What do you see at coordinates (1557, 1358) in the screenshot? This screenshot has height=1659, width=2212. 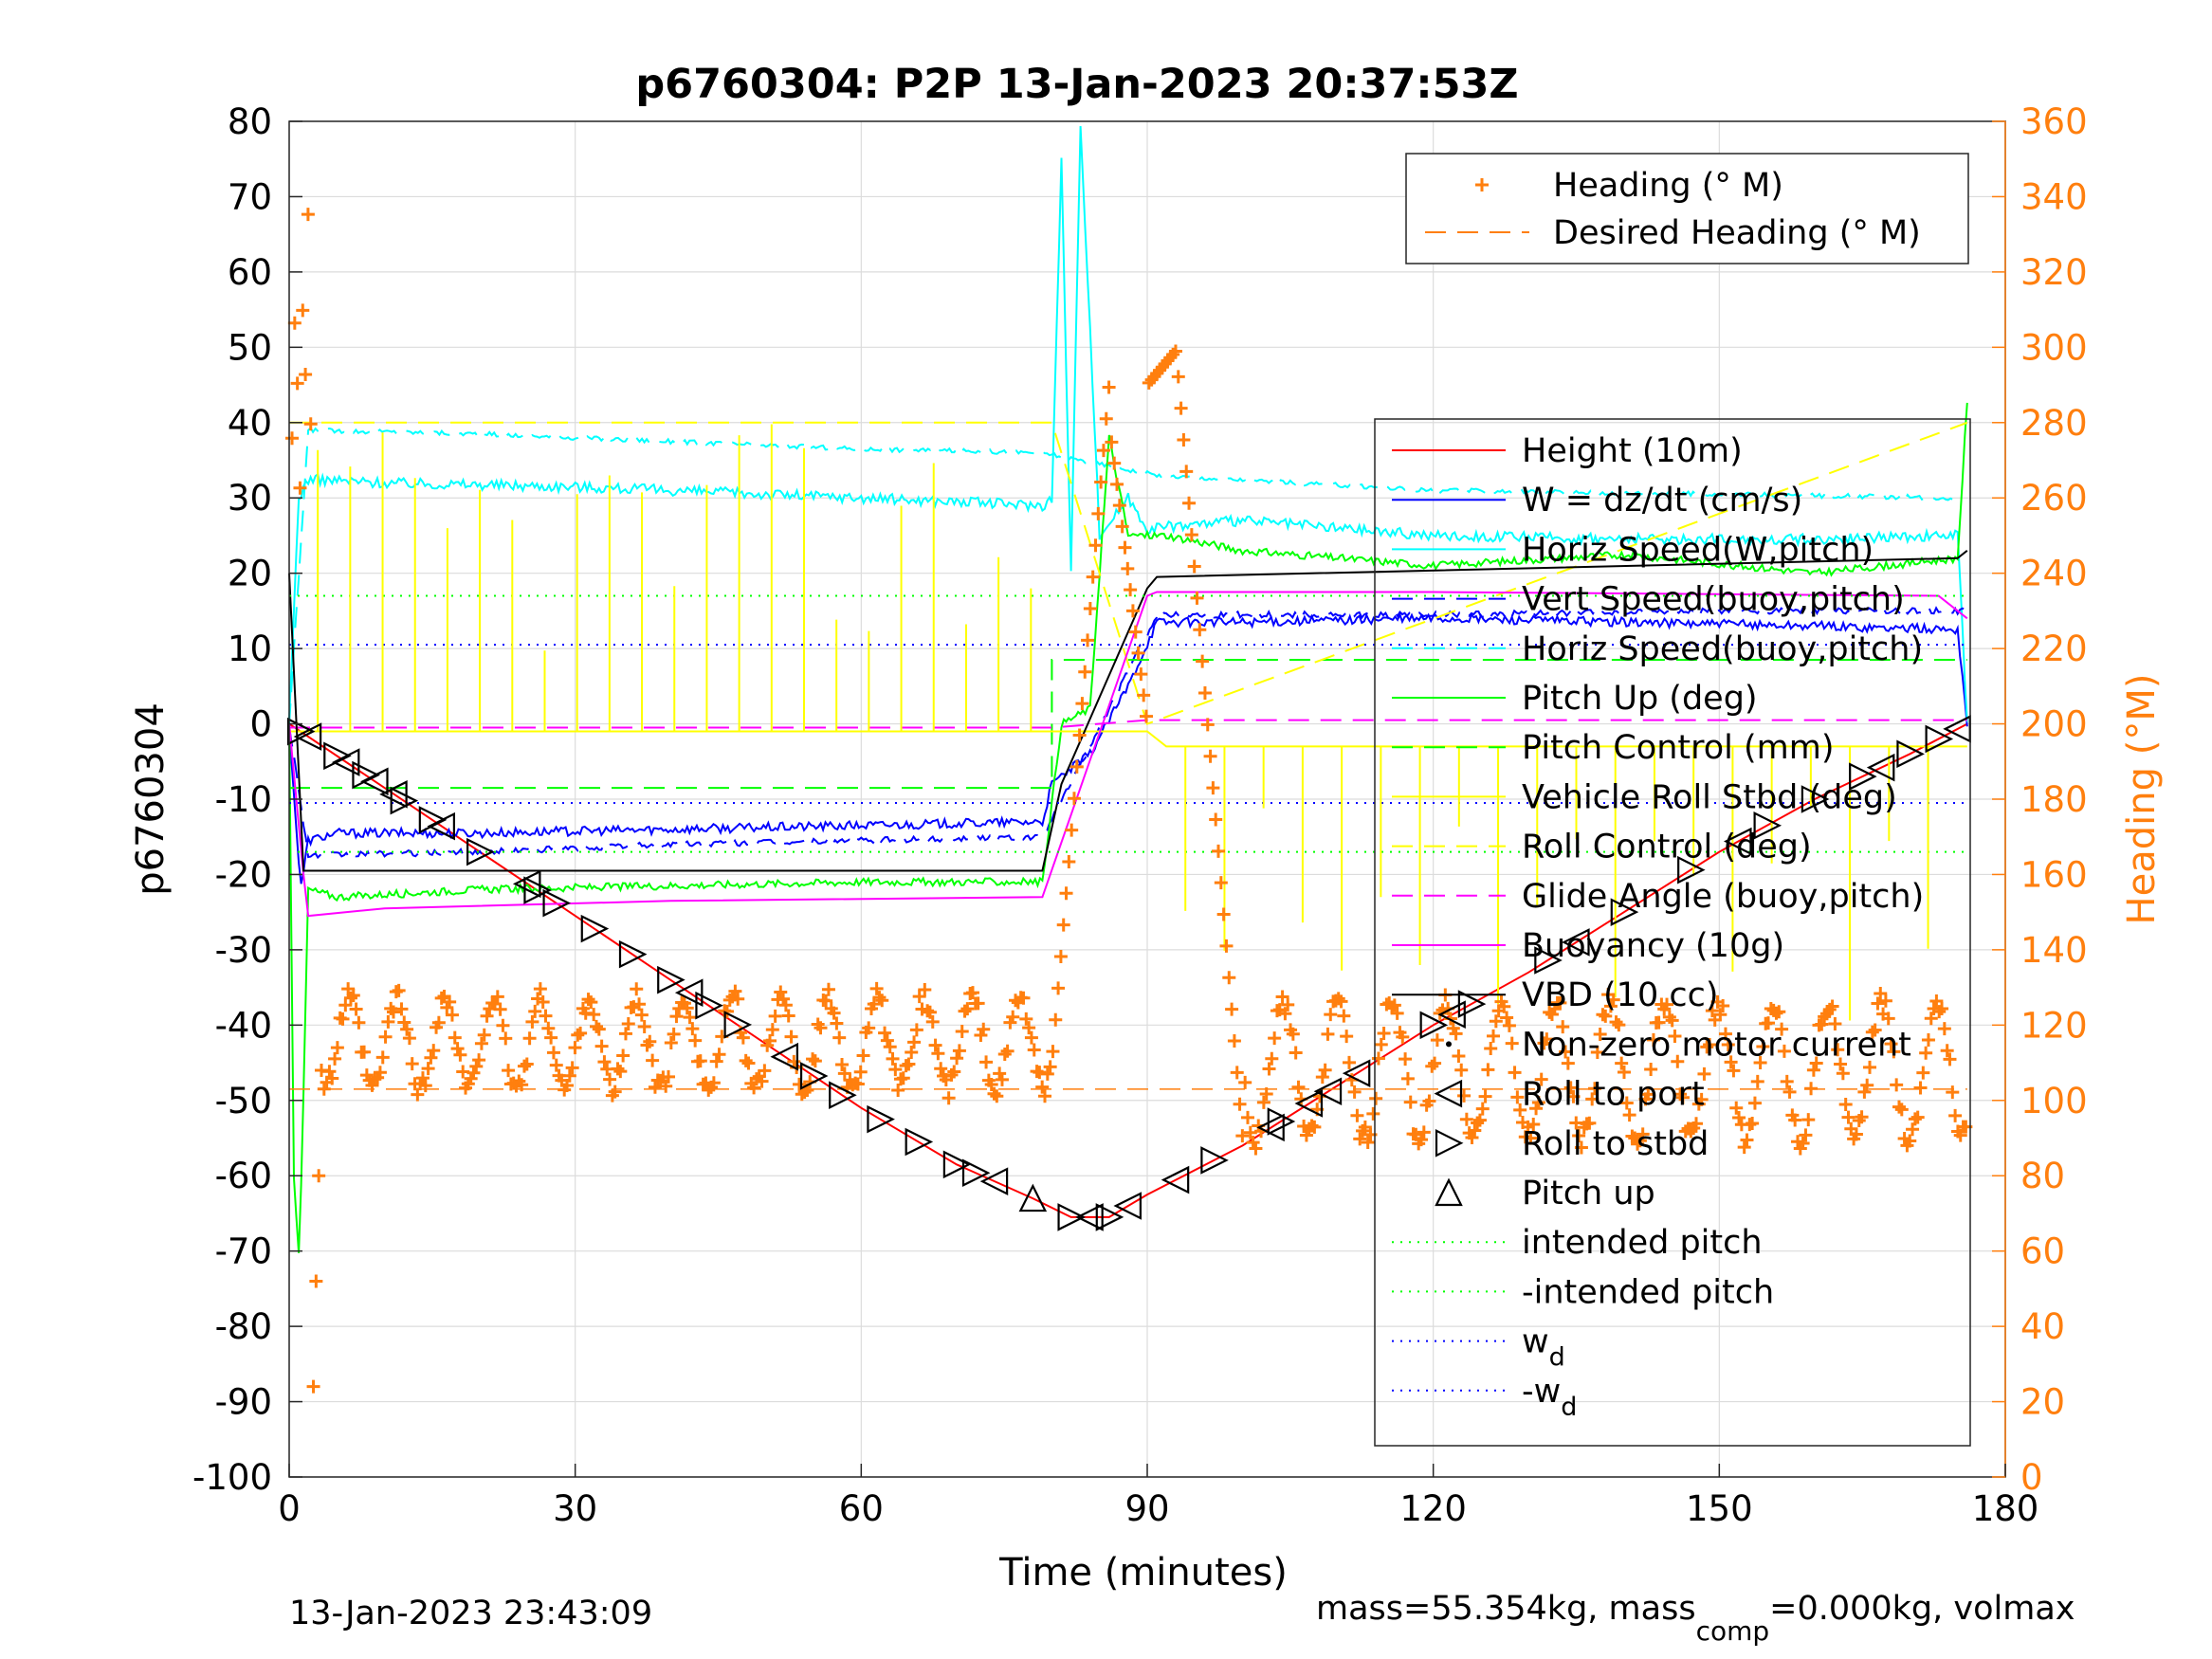 I see `legend-label-sub-18: d` at bounding box center [1557, 1358].